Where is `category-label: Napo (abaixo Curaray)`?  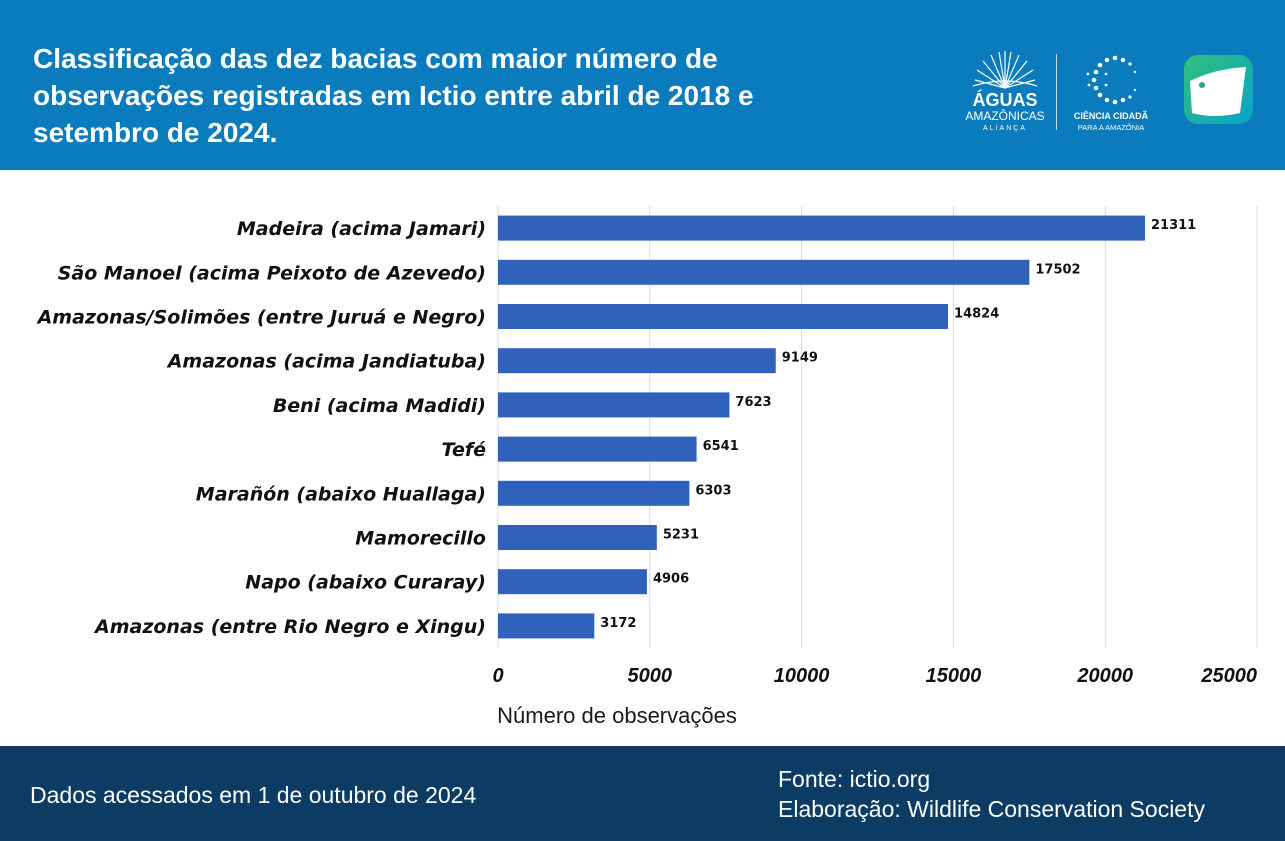
category-label: Napo (abaixo Curaray) is located at coordinates (365, 583).